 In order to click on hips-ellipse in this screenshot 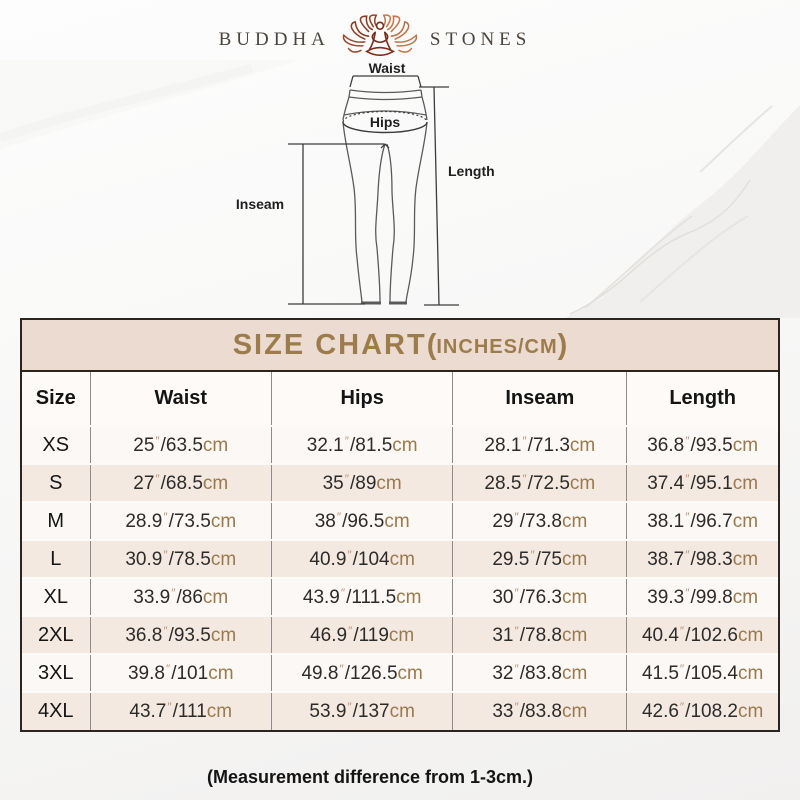, I will do `click(385, 122)`.